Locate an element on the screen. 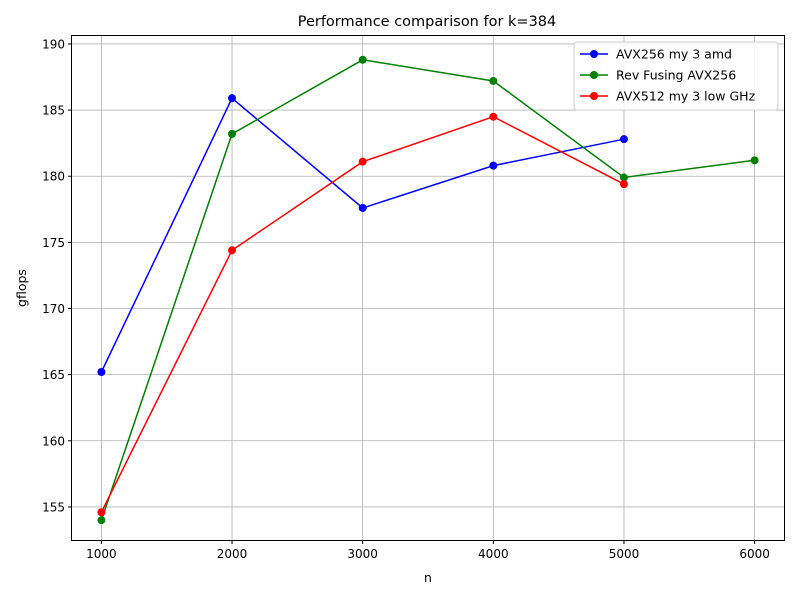 The image size is (800, 600). legend-item: Rev Fusing AVX256 is located at coordinates (658, 75).